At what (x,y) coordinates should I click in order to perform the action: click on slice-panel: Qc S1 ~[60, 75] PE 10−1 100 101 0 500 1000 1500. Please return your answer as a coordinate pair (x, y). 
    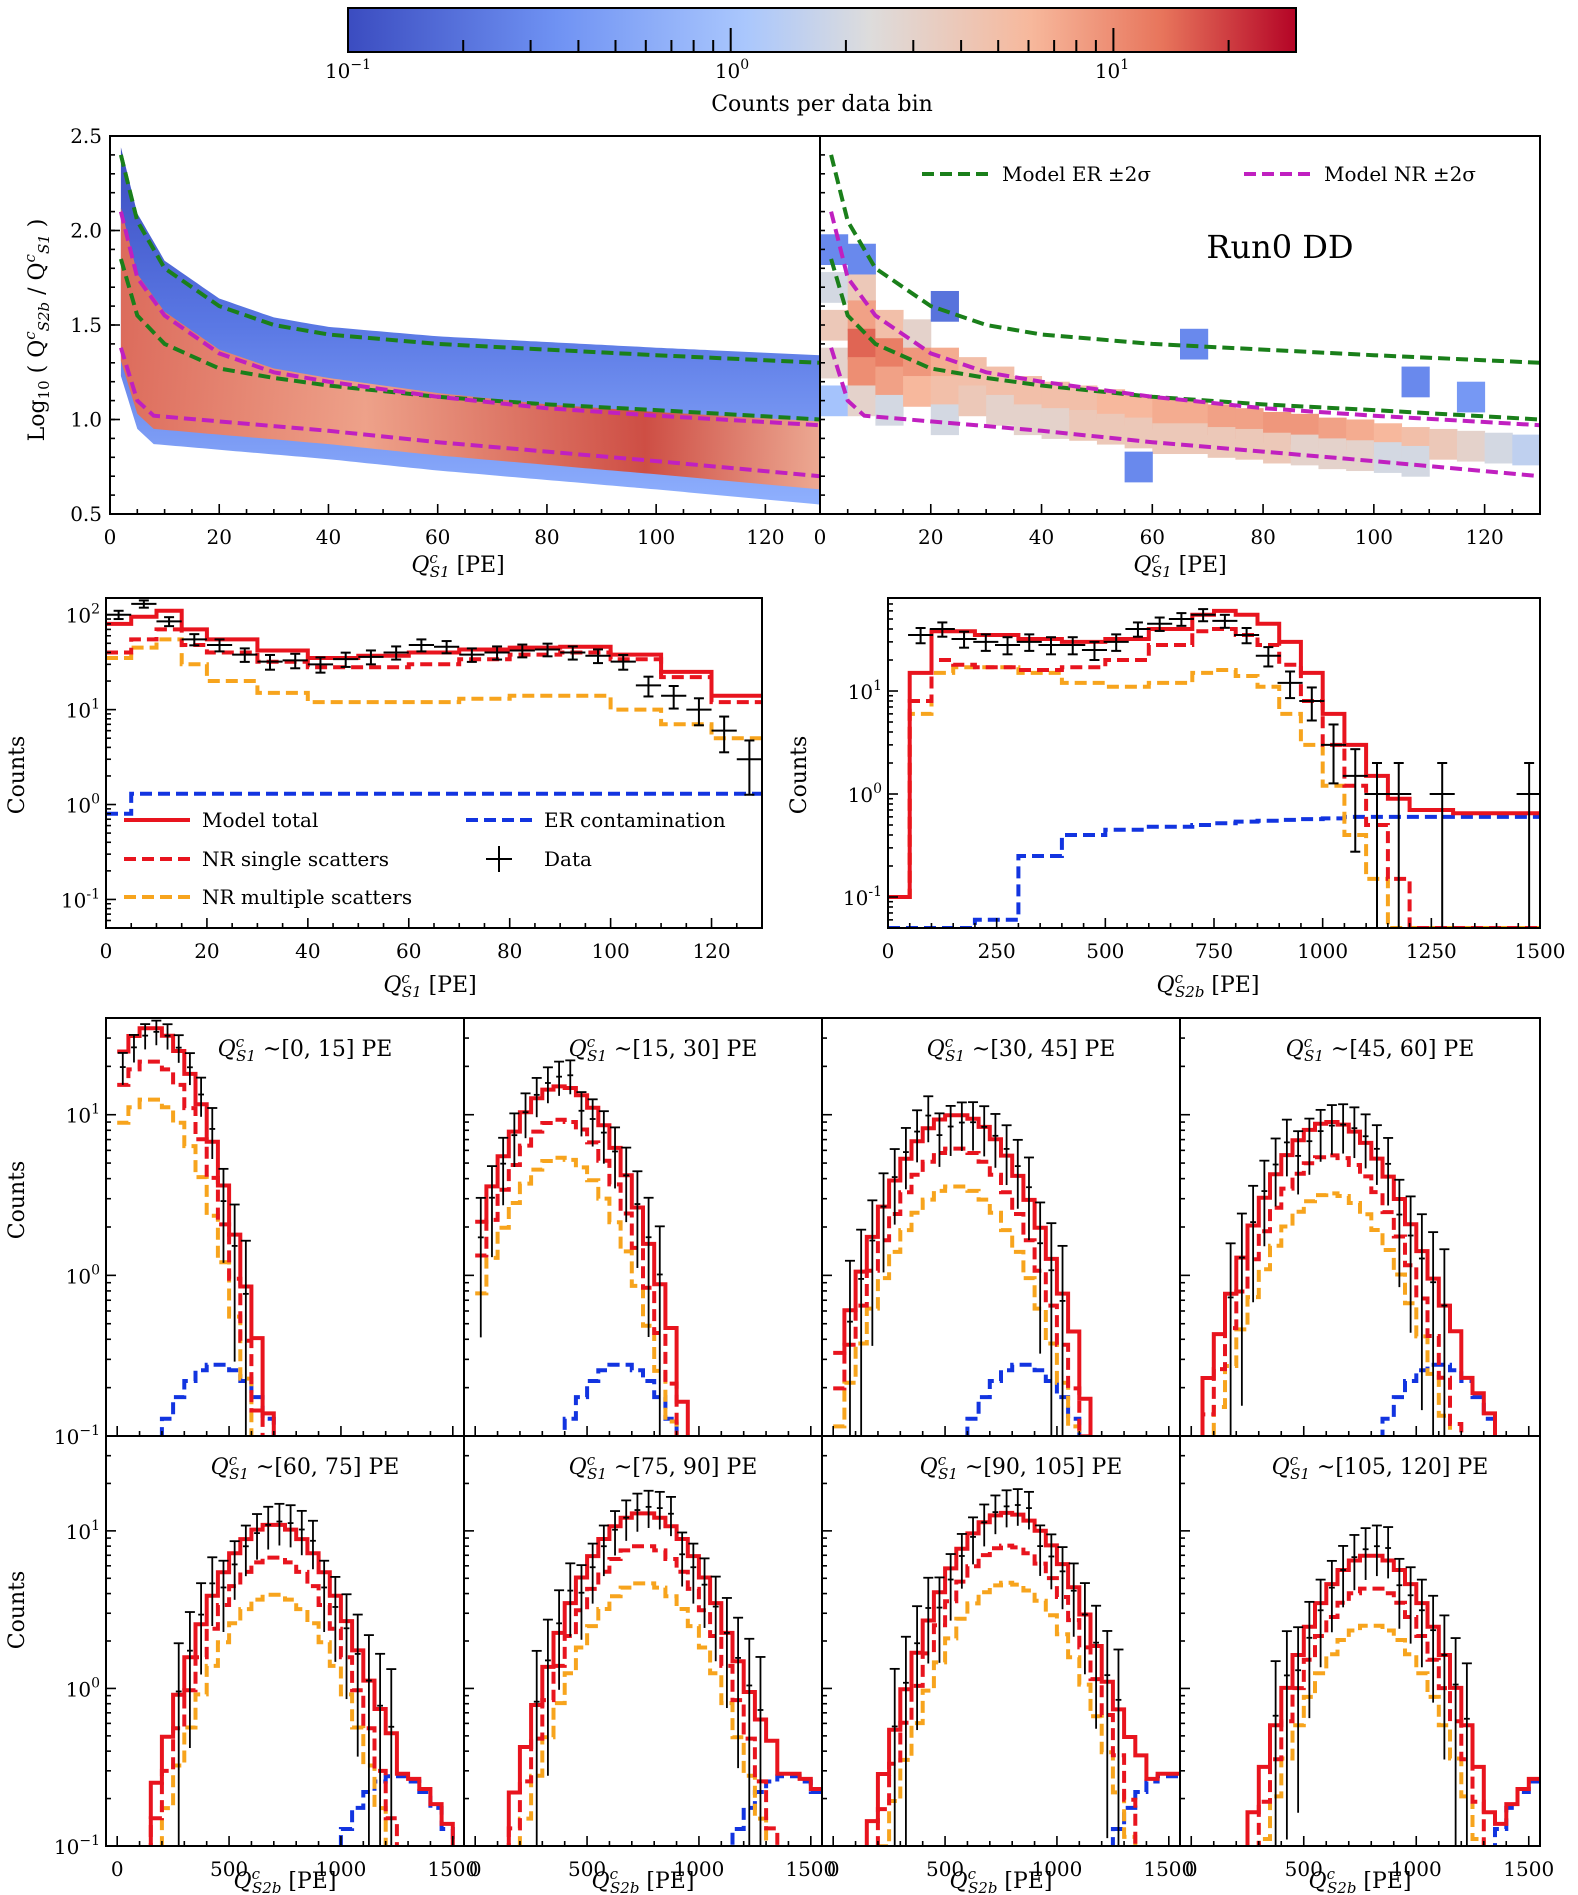
    Looking at the image, I should click on (266, 1658).